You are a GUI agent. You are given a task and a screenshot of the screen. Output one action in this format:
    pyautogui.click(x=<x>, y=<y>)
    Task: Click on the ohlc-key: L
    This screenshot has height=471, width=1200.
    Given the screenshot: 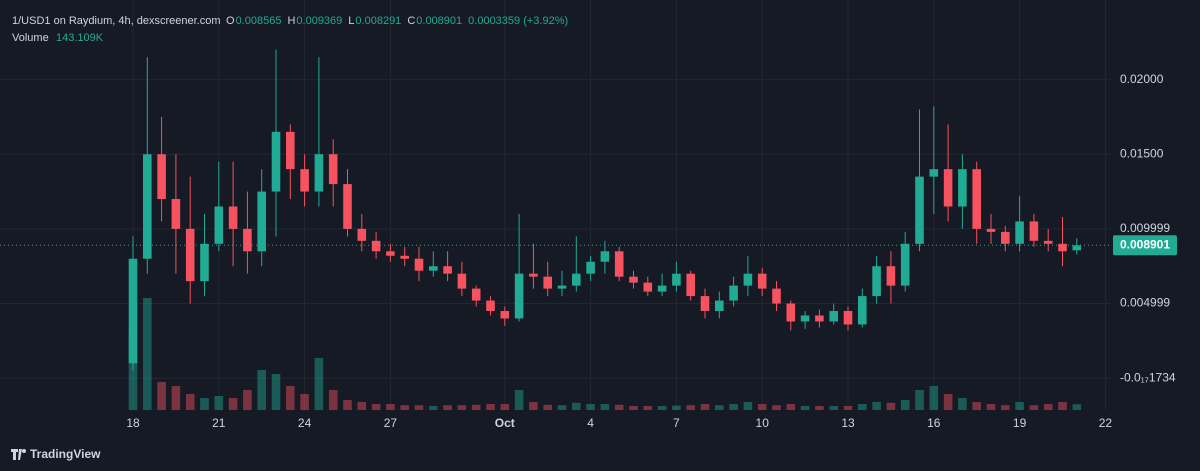 What is the action you would take?
    pyautogui.click(x=351, y=21)
    